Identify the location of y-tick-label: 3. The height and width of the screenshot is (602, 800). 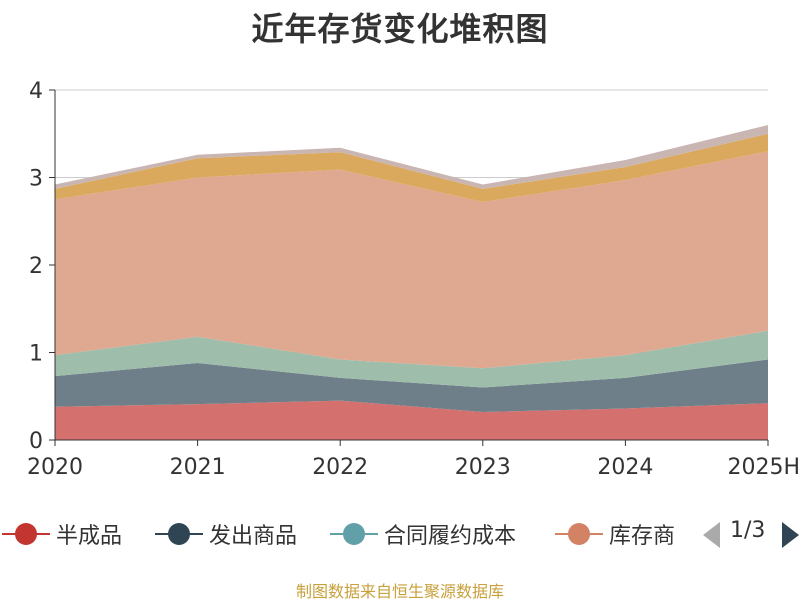
(36, 179).